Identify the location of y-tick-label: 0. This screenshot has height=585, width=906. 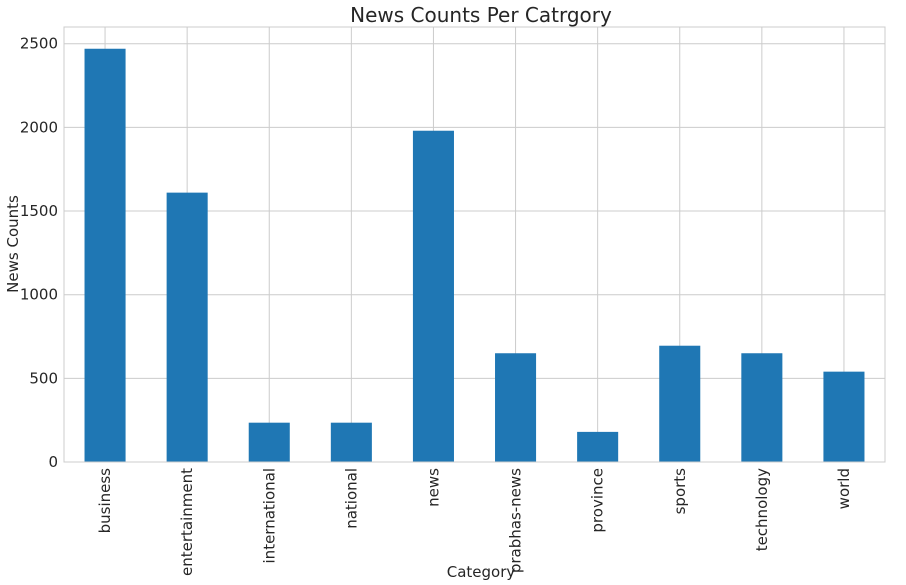
(53, 462).